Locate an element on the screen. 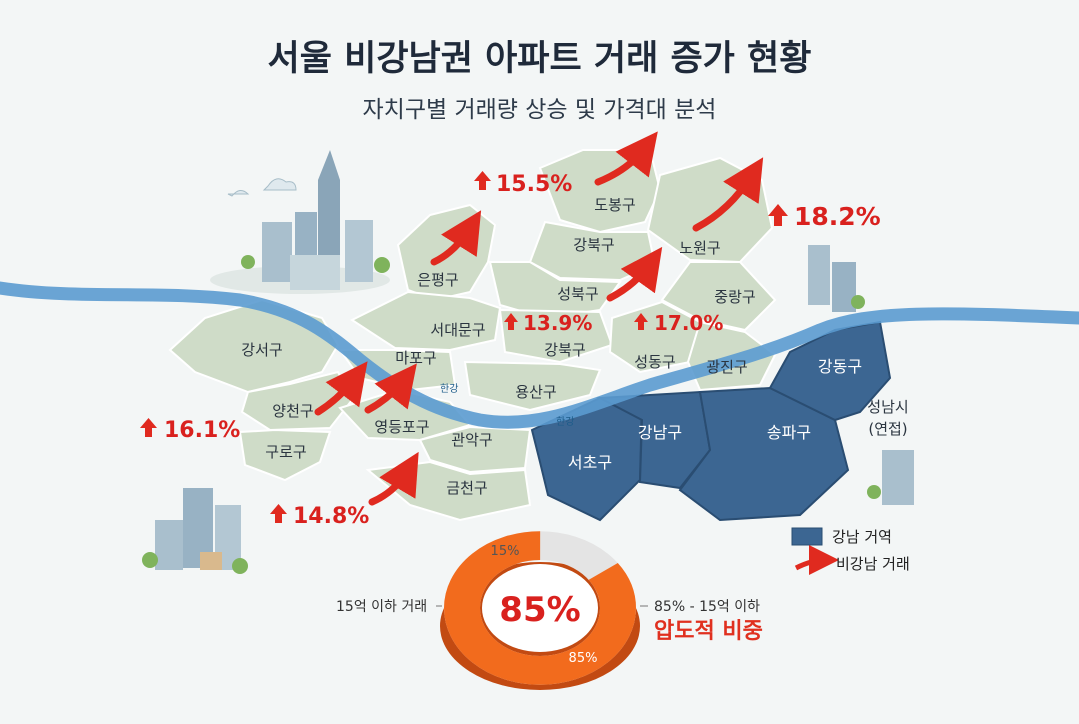 This screenshot has height=724, width=1079. district-label-songpa: 송파구 is located at coordinates (789, 432).